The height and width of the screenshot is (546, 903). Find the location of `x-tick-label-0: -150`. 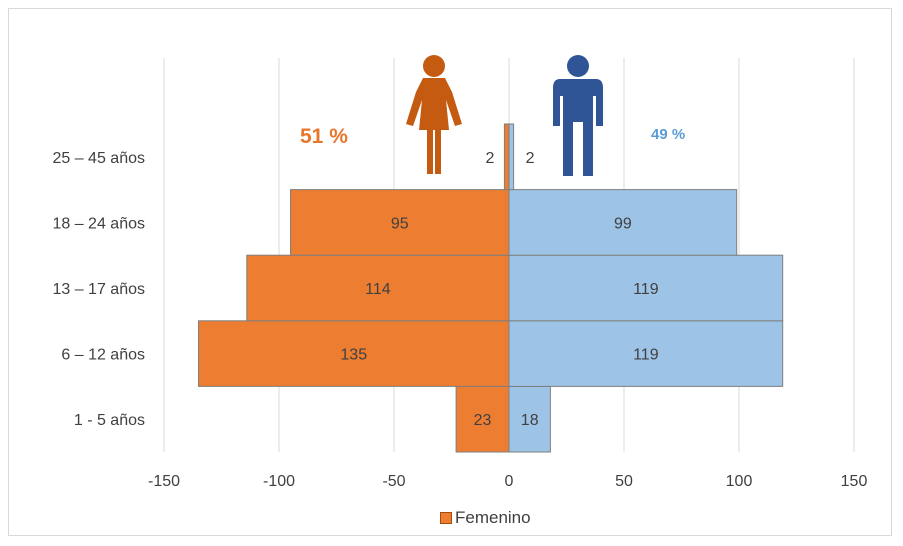

x-tick-label-0: -150 is located at coordinates (164, 481).